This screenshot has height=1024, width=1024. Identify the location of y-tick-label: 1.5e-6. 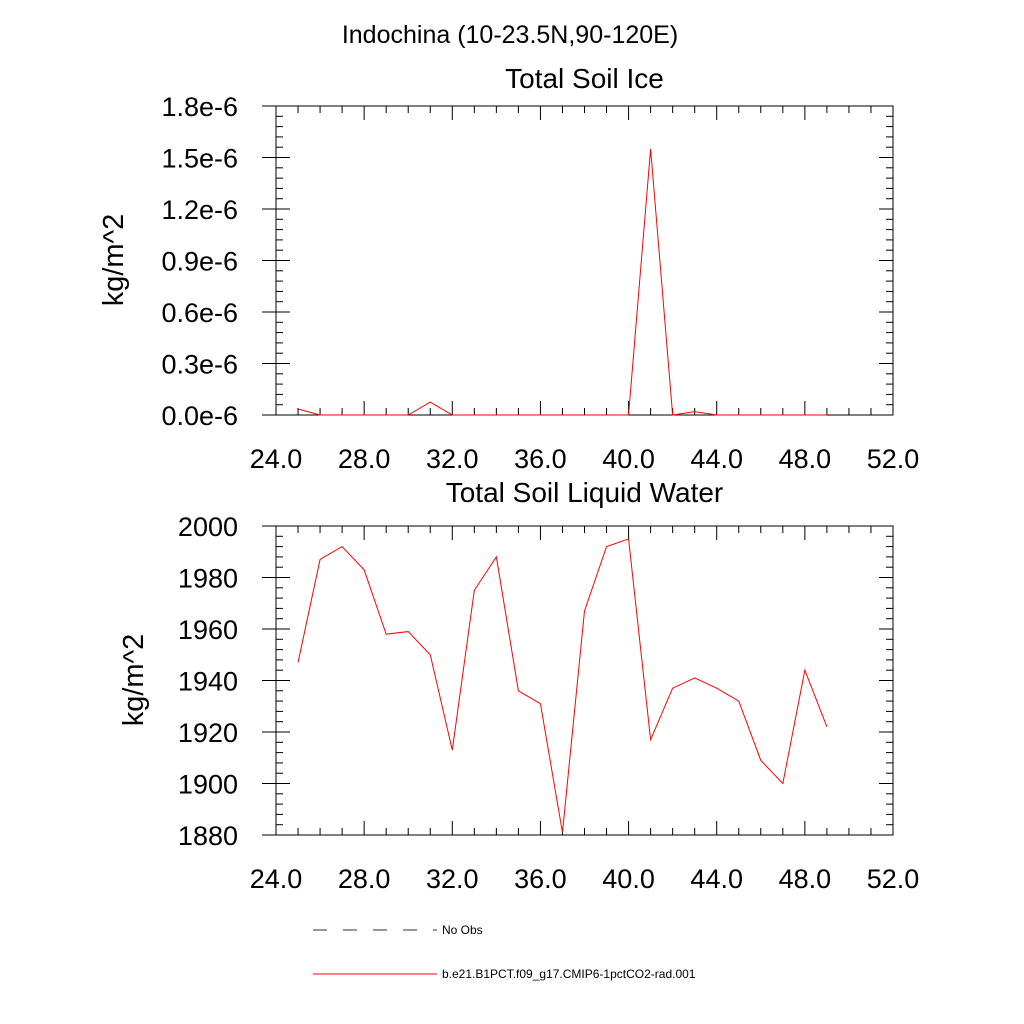
(199, 159).